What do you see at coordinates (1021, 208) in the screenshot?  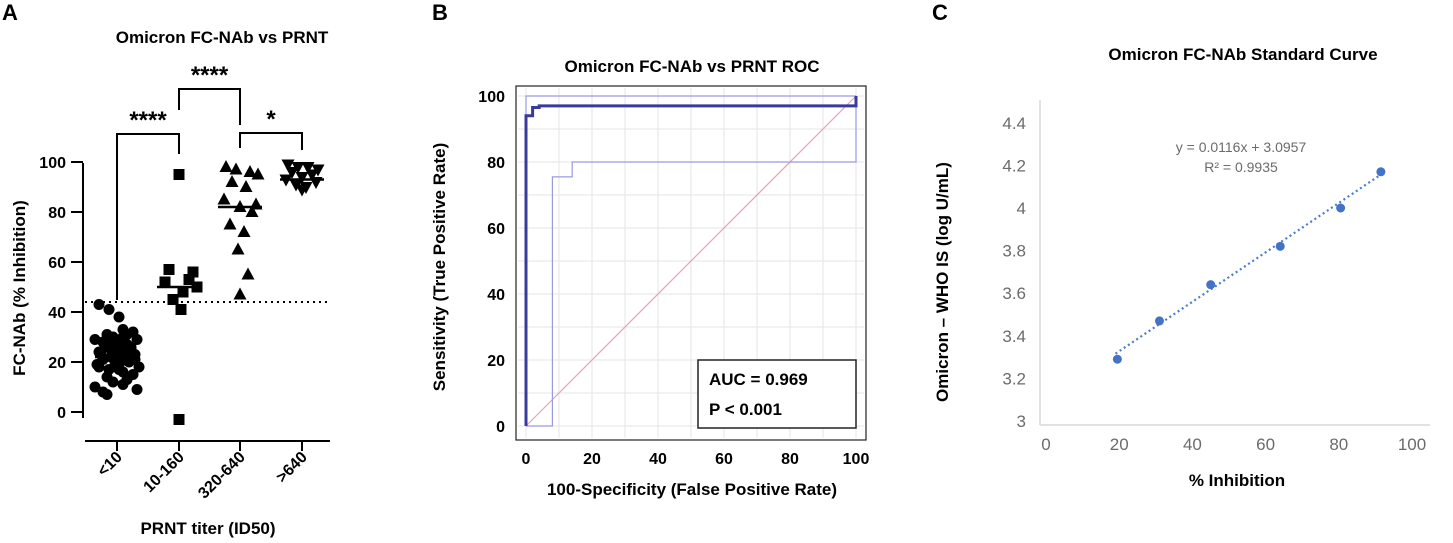 I see `panel-c-y-tick: 4` at bounding box center [1021, 208].